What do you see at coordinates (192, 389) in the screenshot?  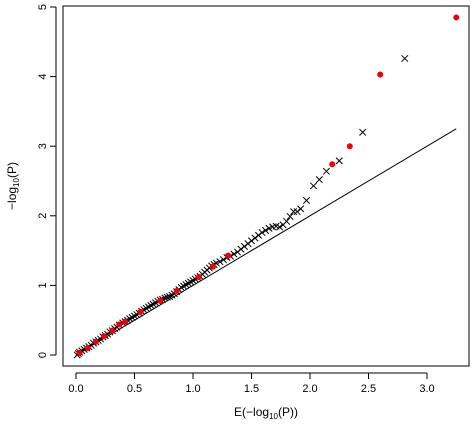 I see `x-tick-label: 1.0` at bounding box center [192, 389].